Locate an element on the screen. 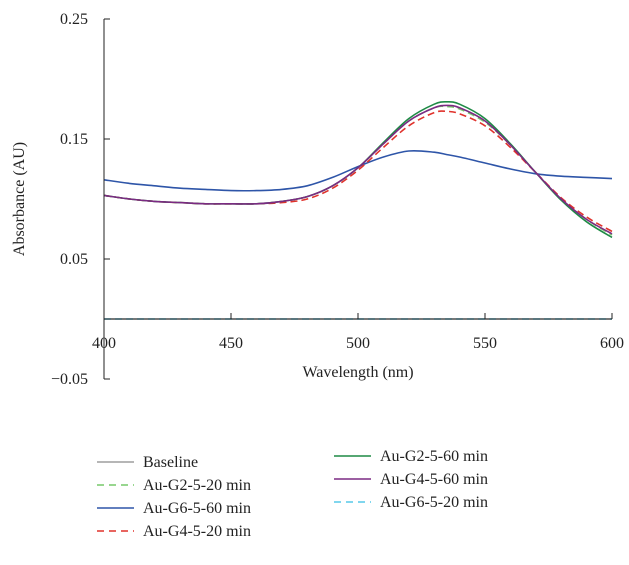 The image size is (629, 565). x-axis-ticks: 400 450 500 550 600 is located at coordinates (358, 332).